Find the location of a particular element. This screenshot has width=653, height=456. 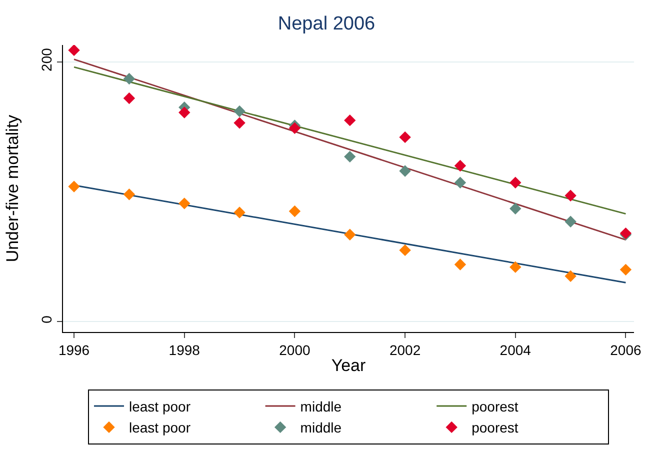

x-tick-label: 1996 is located at coordinates (74, 350).